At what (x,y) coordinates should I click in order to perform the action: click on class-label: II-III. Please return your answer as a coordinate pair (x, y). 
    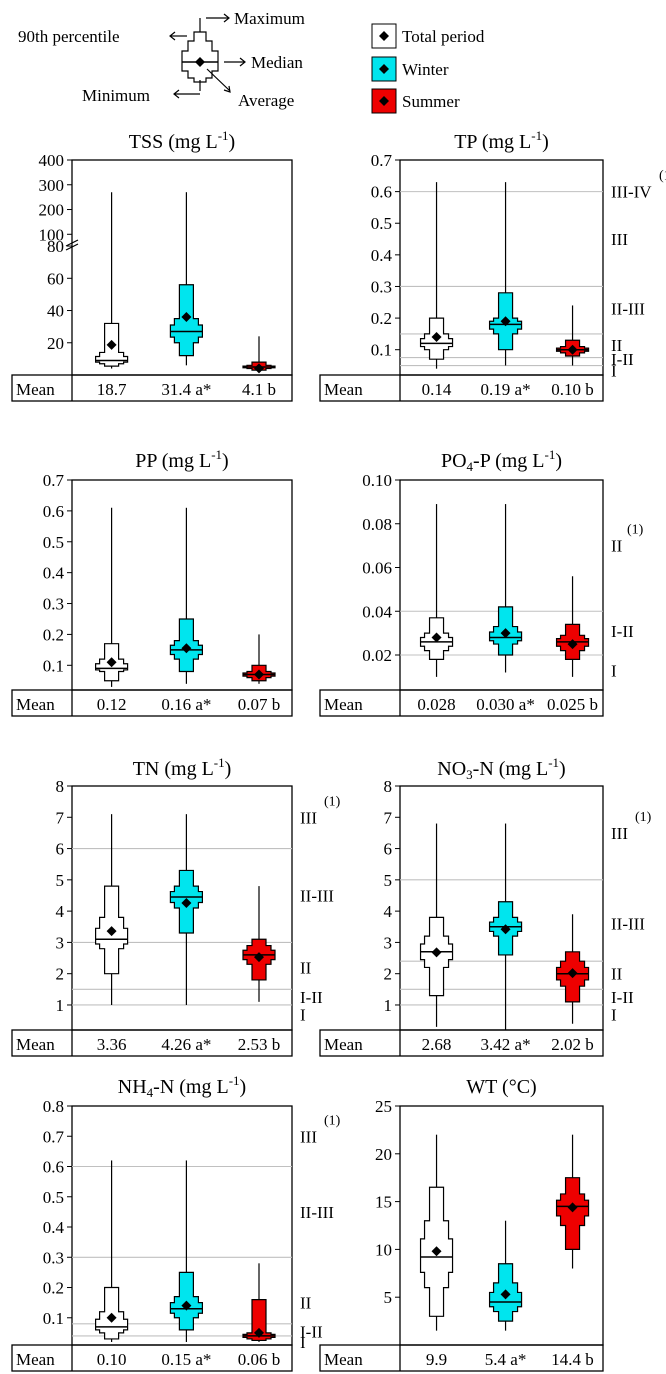
    Looking at the image, I should click on (628, 309).